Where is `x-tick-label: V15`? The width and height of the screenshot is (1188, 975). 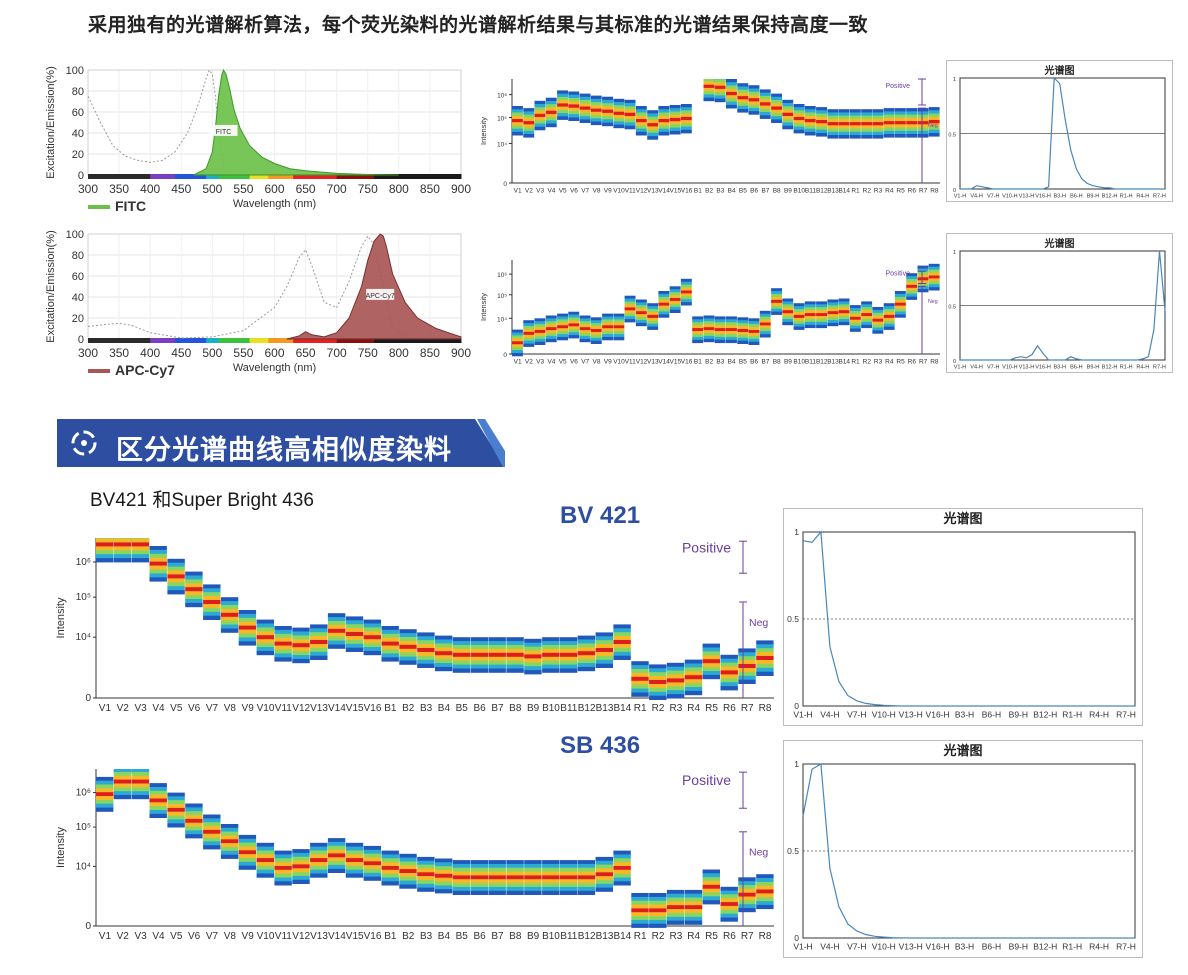
x-tick-label: V15 is located at coordinates (676, 191).